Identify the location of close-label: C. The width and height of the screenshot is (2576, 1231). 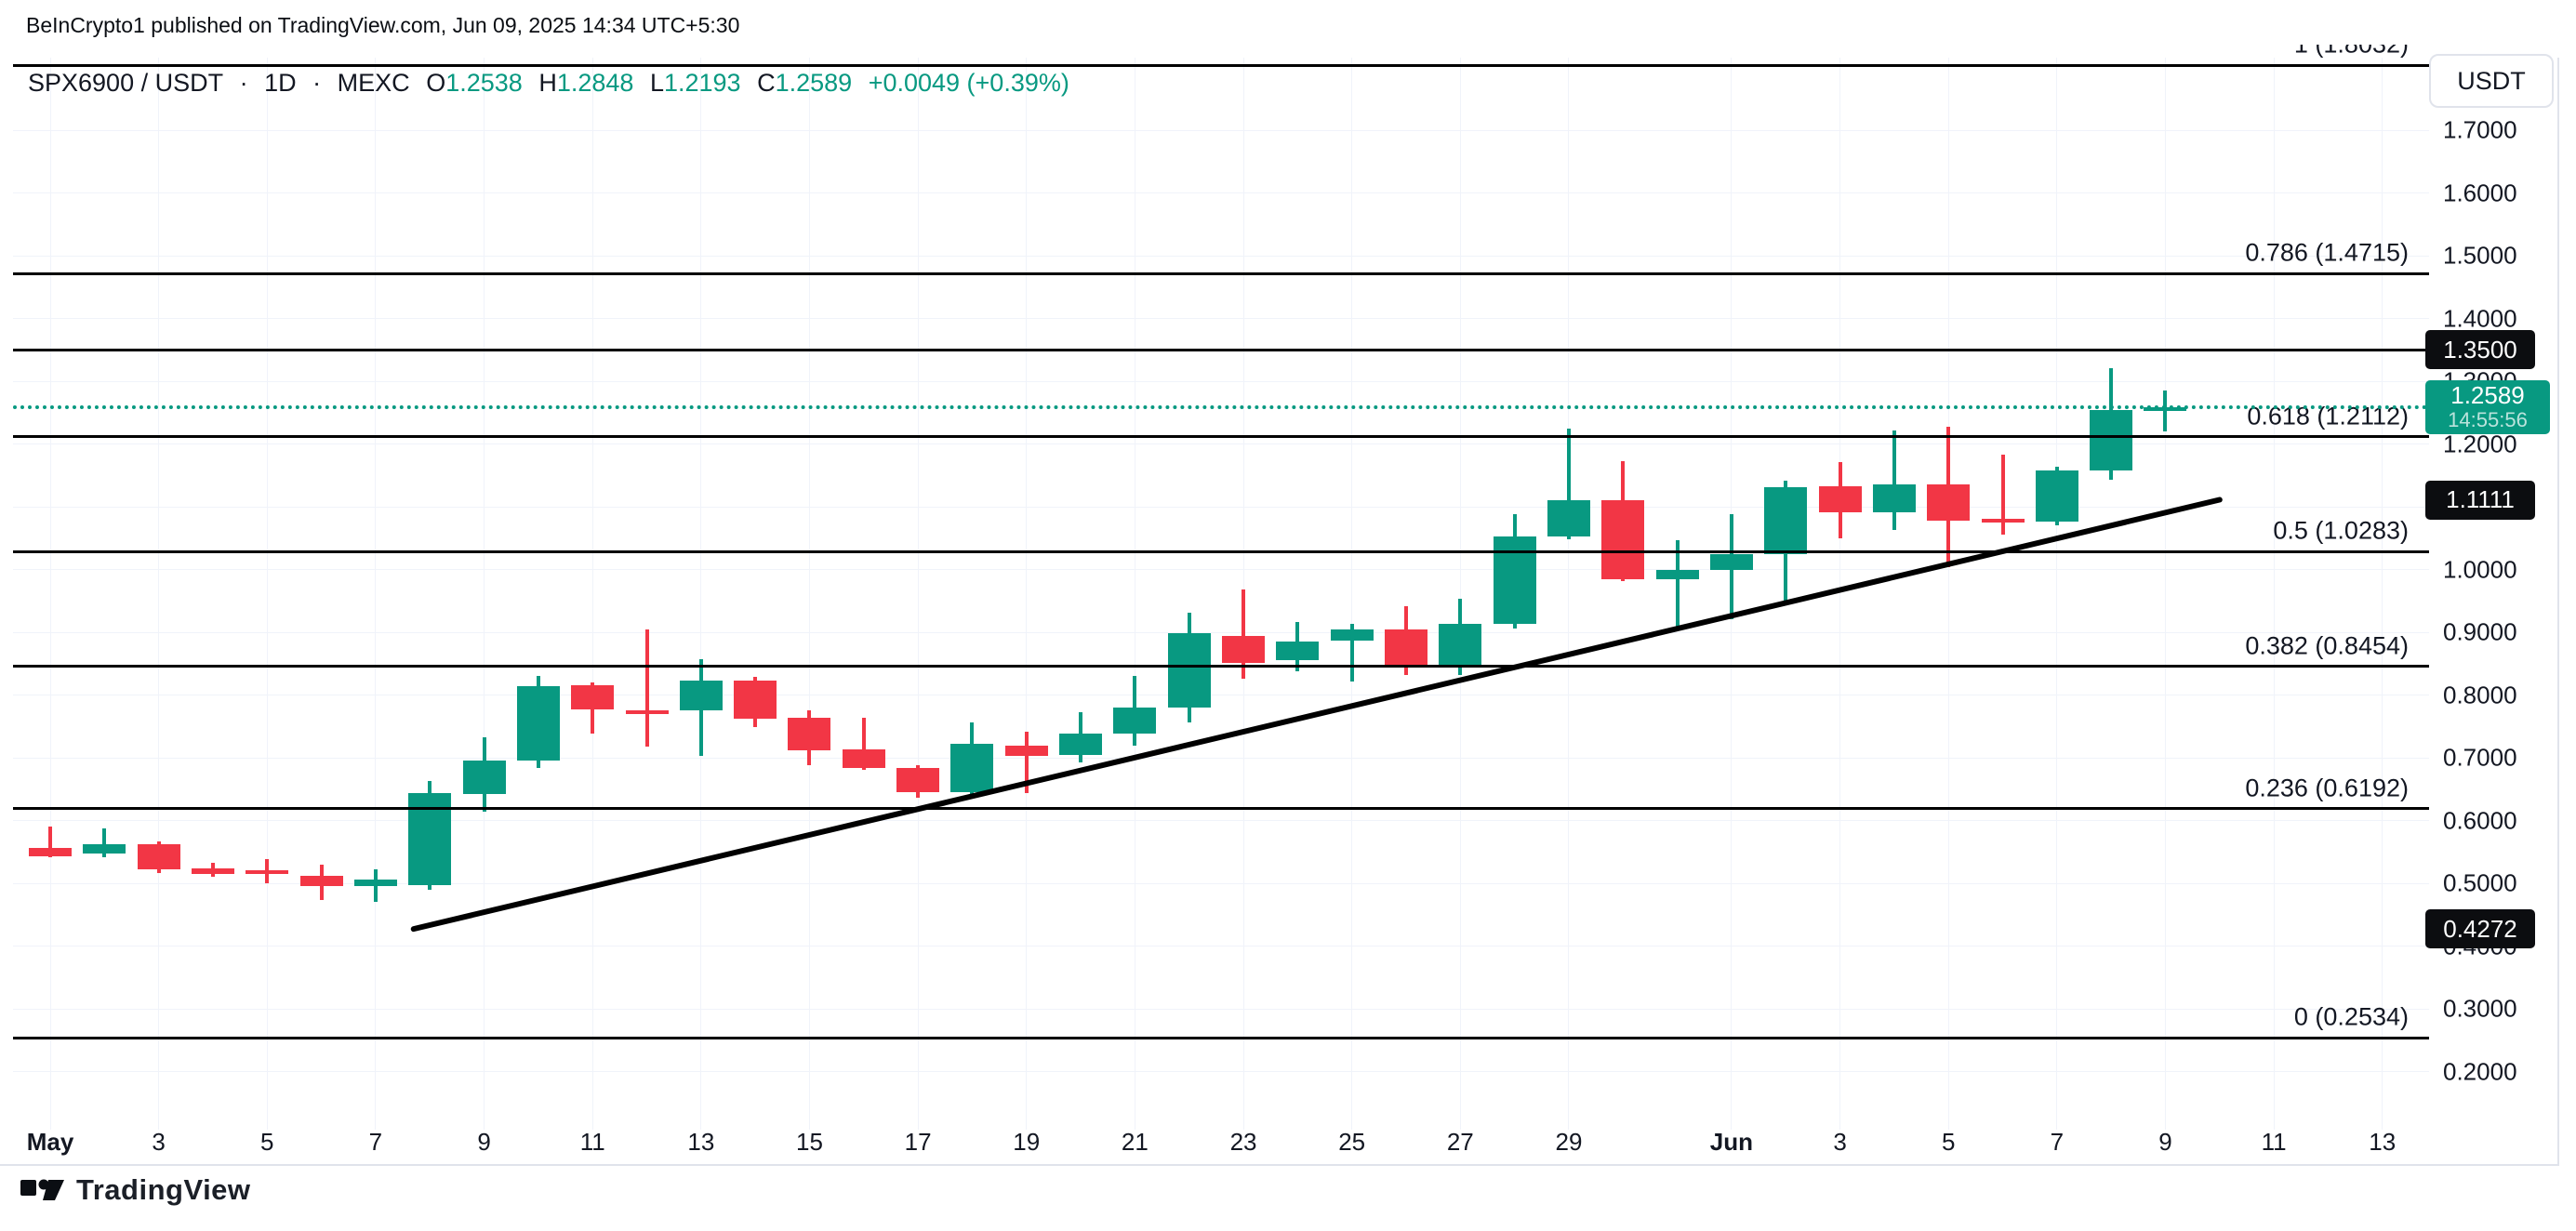
(766, 83).